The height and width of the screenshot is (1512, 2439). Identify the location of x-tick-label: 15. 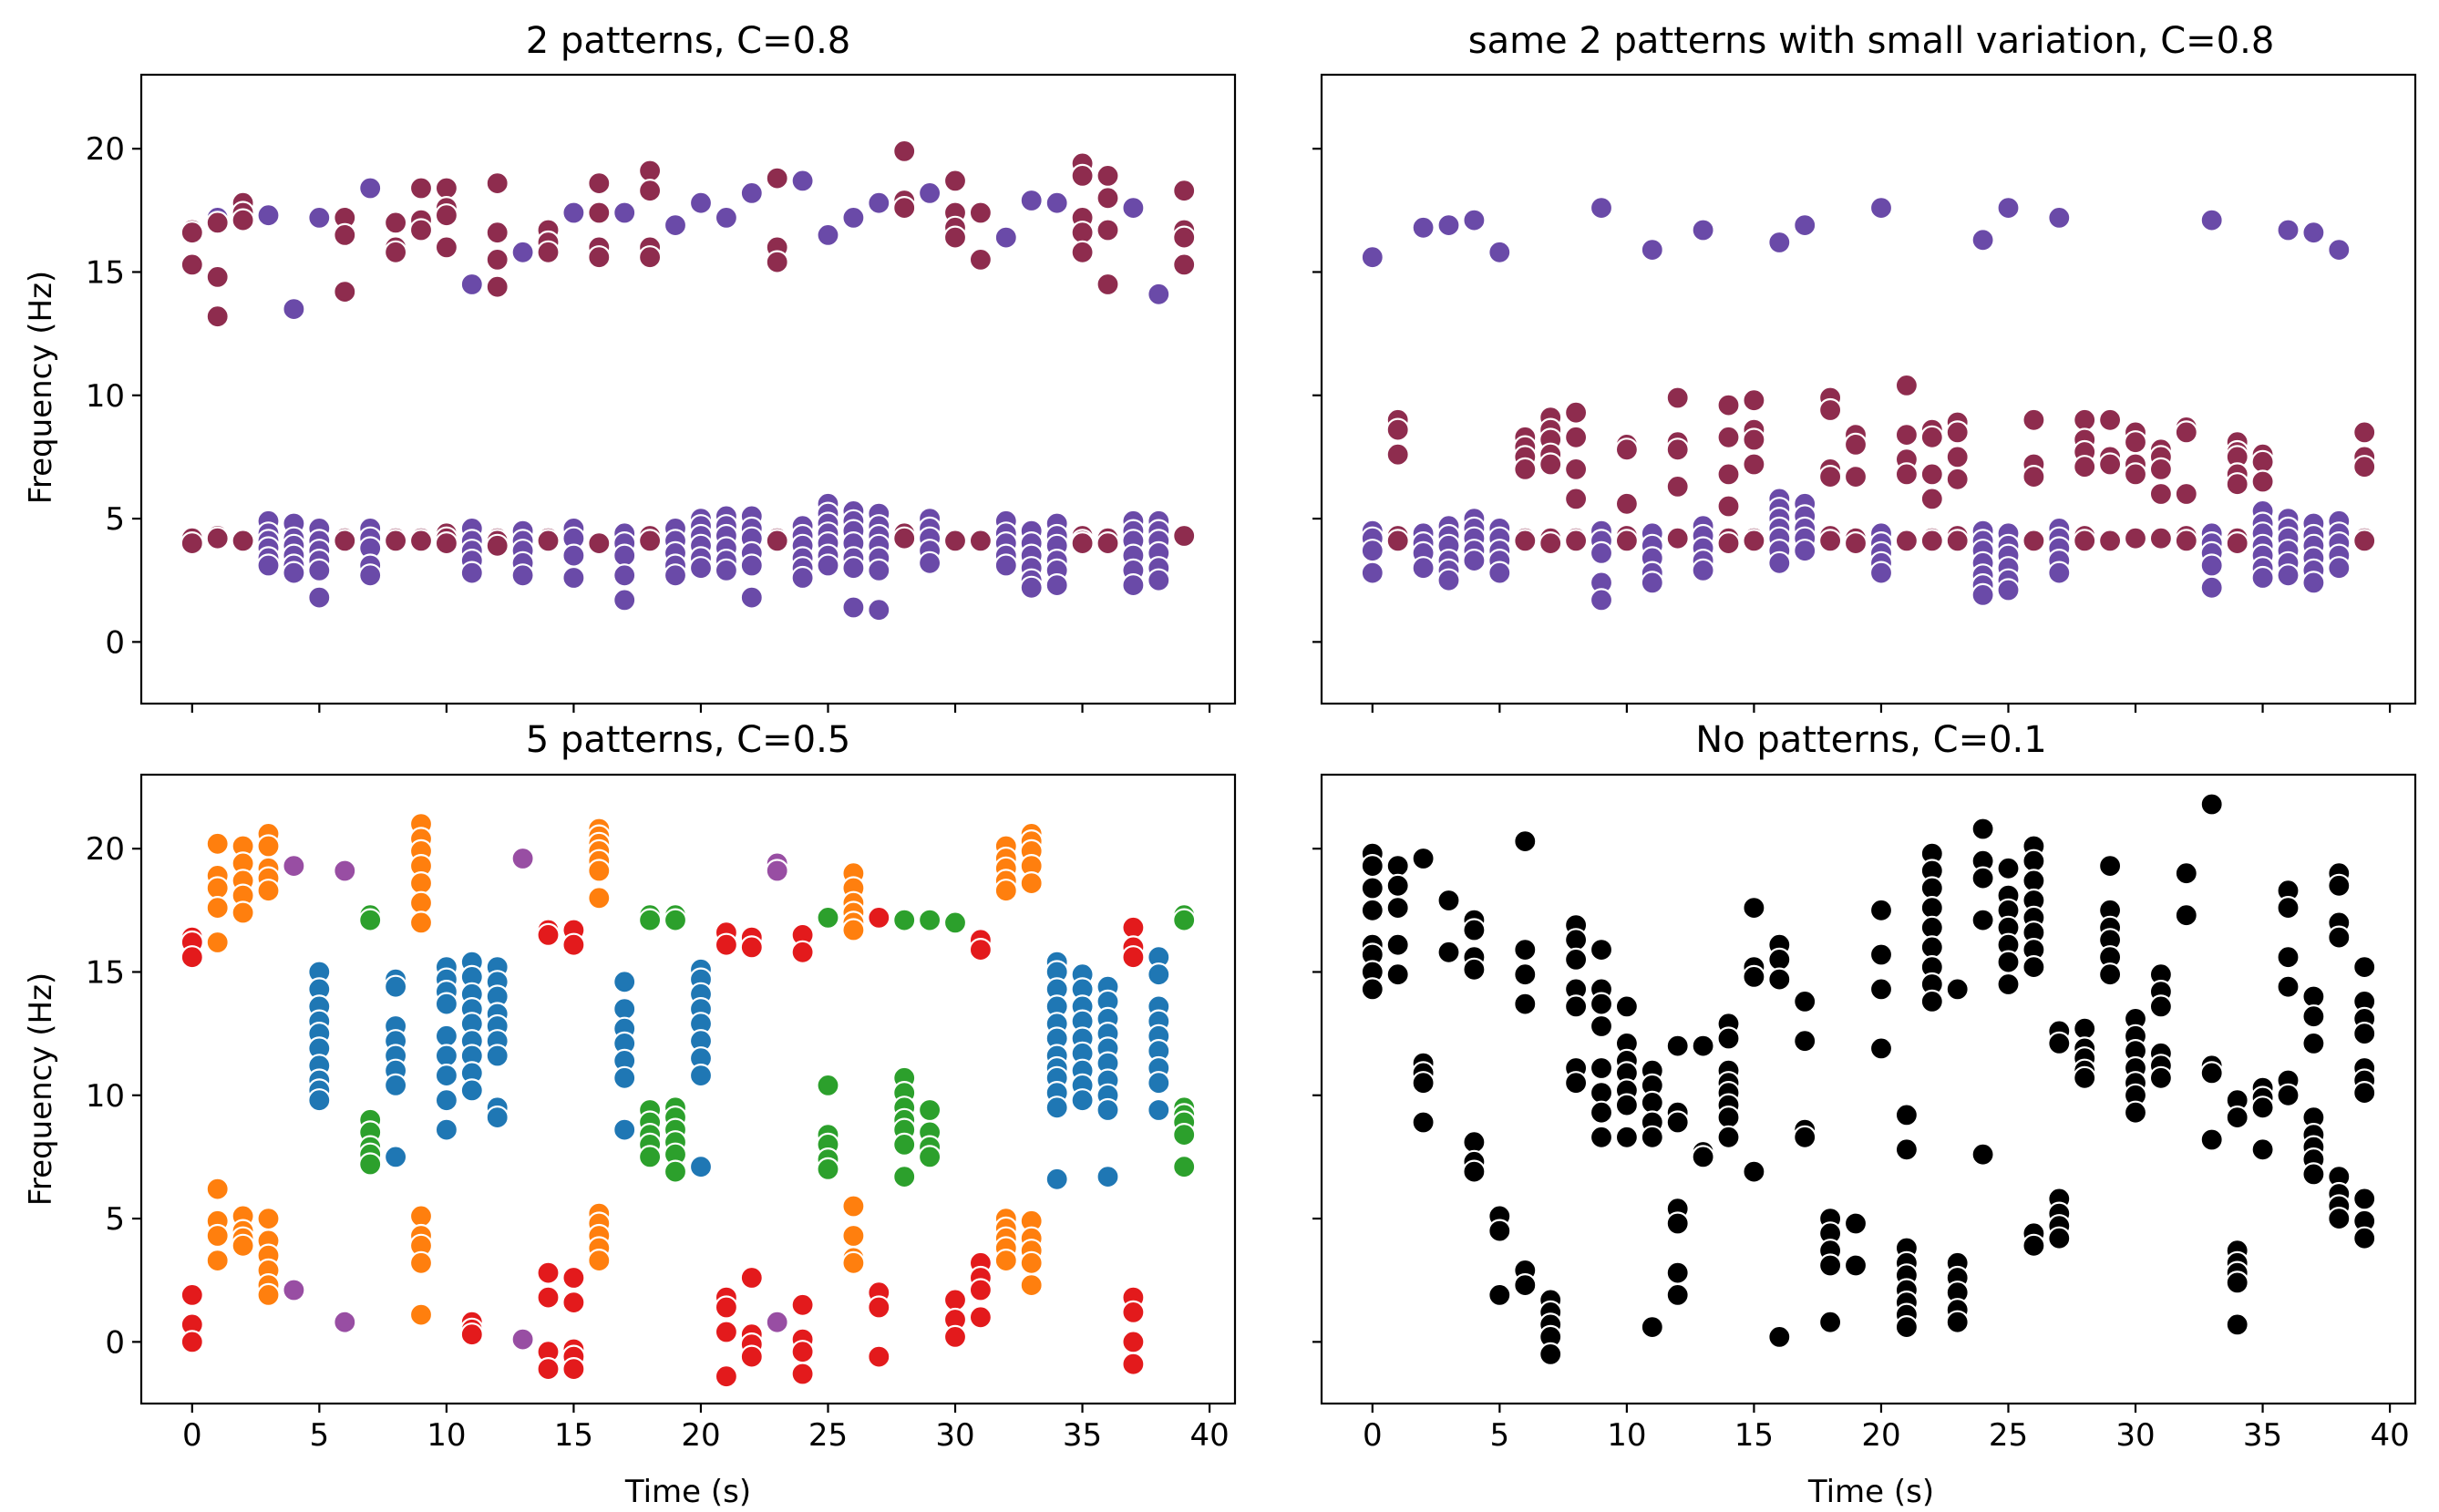
(1754, 1436).